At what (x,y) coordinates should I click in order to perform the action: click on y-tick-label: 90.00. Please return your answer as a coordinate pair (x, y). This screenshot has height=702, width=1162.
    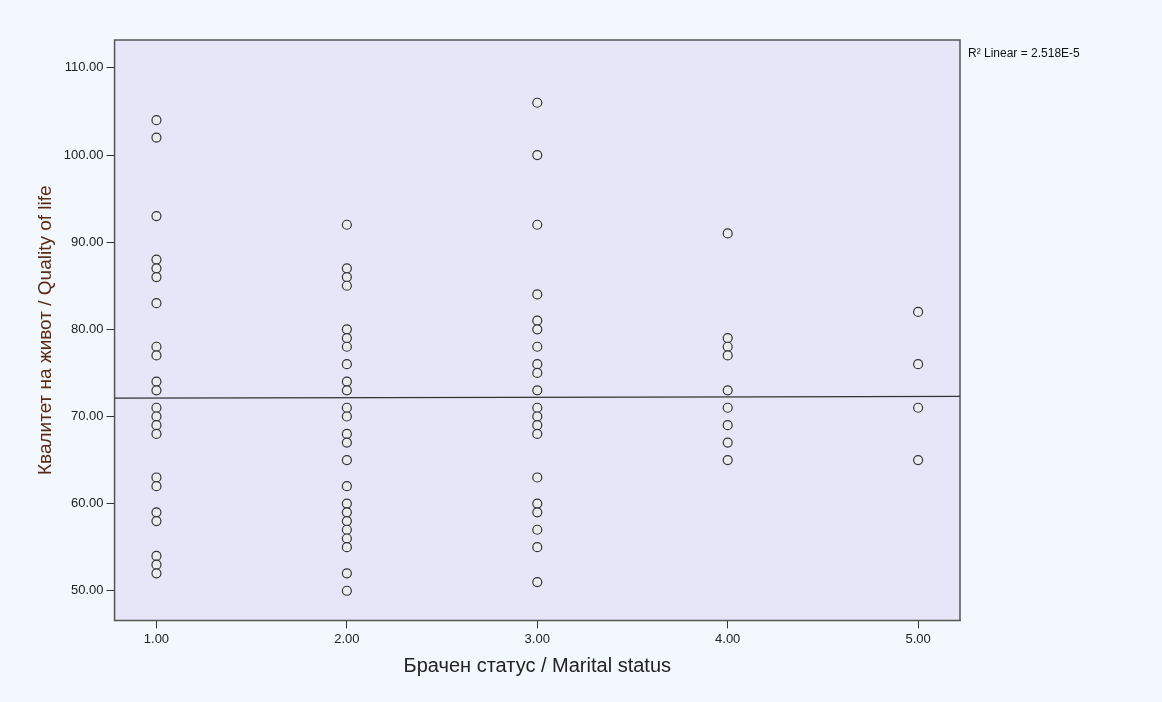
    Looking at the image, I should click on (87, 241).